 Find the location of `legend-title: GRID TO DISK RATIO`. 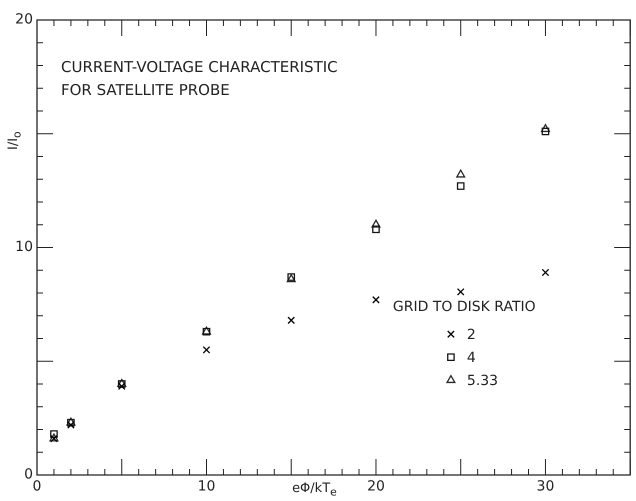

legend-title: GRID TO DISK RATIO is located at coordinates (464, 307).